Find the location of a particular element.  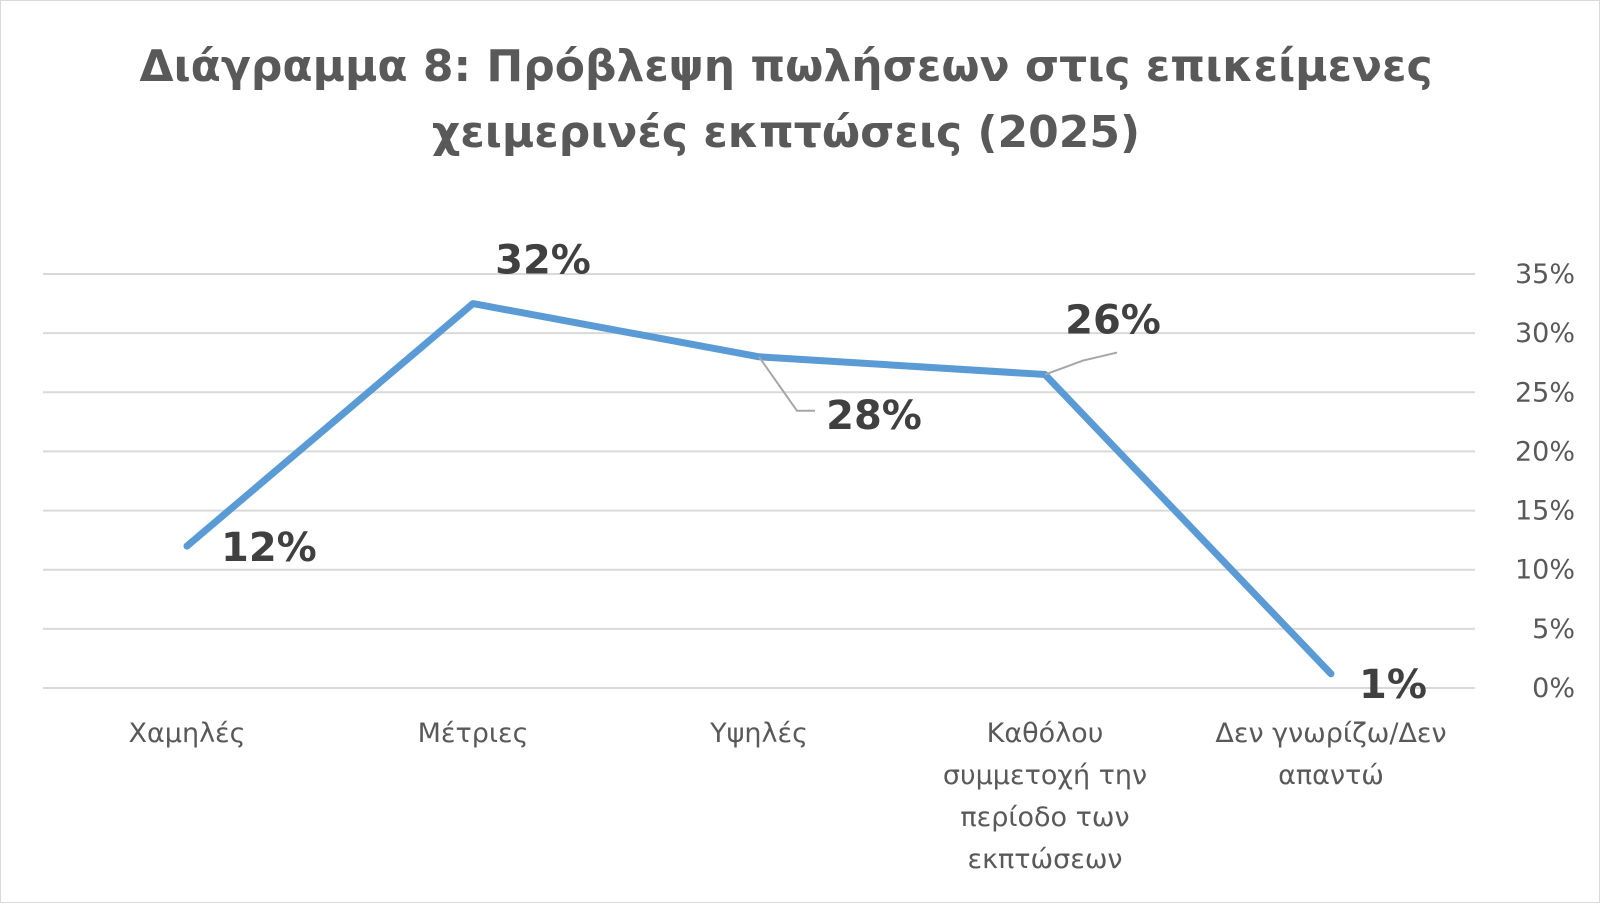

data-label: 26% is located at coordinates (1113, 321).